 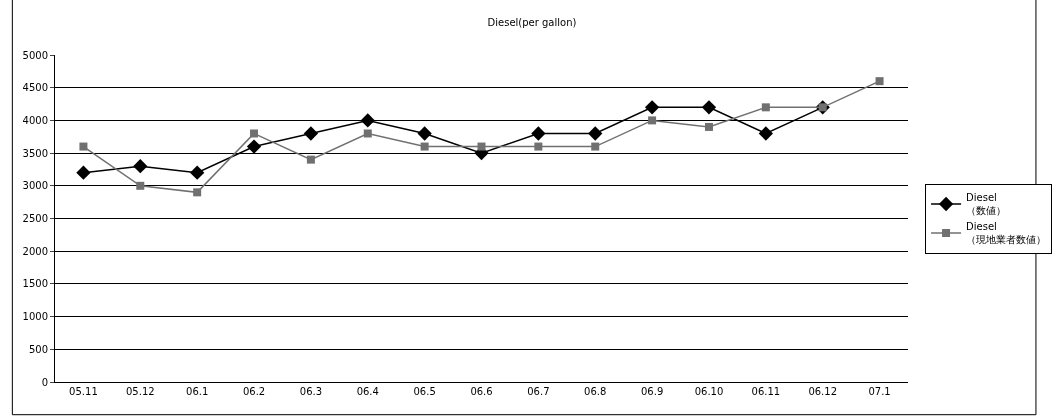 What do you see at coordinates (35, 284) in the screenshot?
I see `y-tick-label: 1500` at bounding box center [35, 284].